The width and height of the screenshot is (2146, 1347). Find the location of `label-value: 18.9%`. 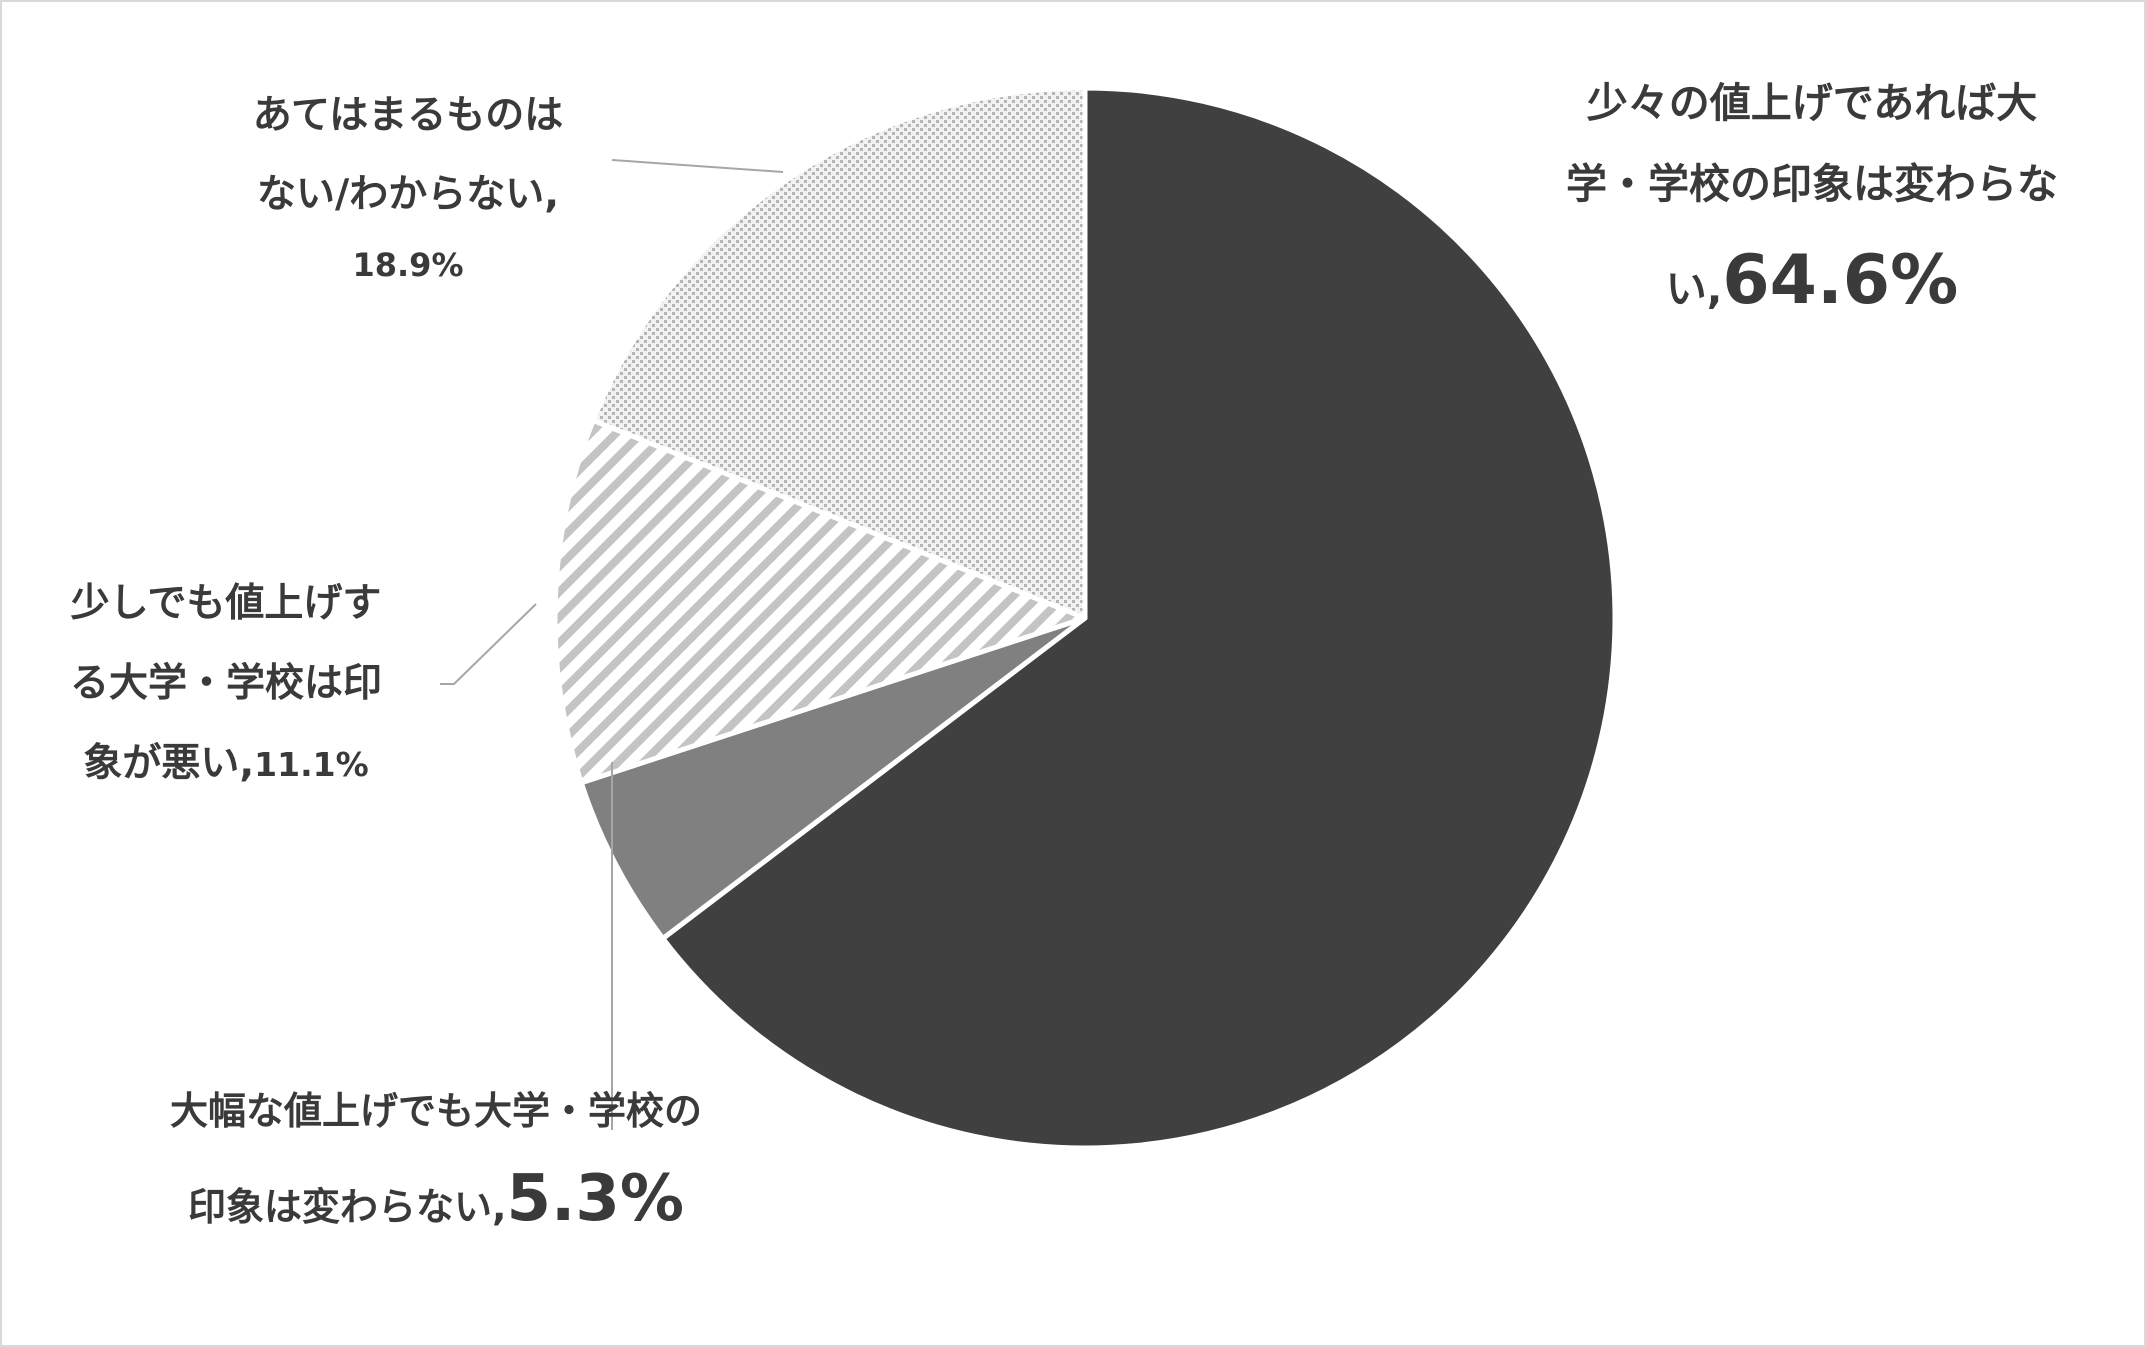

label-value: 18.9% is located at coordinates (407, 265).